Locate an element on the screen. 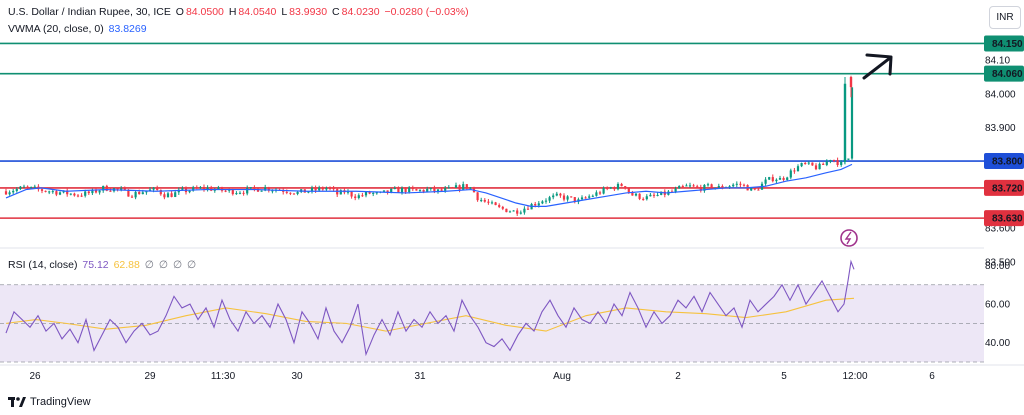 The image size is (1024, 415). time-tick-label: 31 is located at coordinates (420, 376).